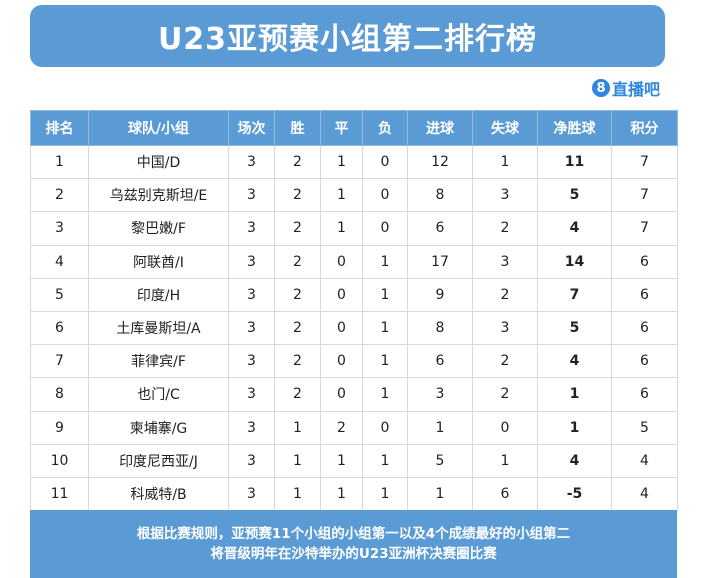 This screenshot has width=720, height=578. I want to click on table-cell: 17, so click(440, 261).